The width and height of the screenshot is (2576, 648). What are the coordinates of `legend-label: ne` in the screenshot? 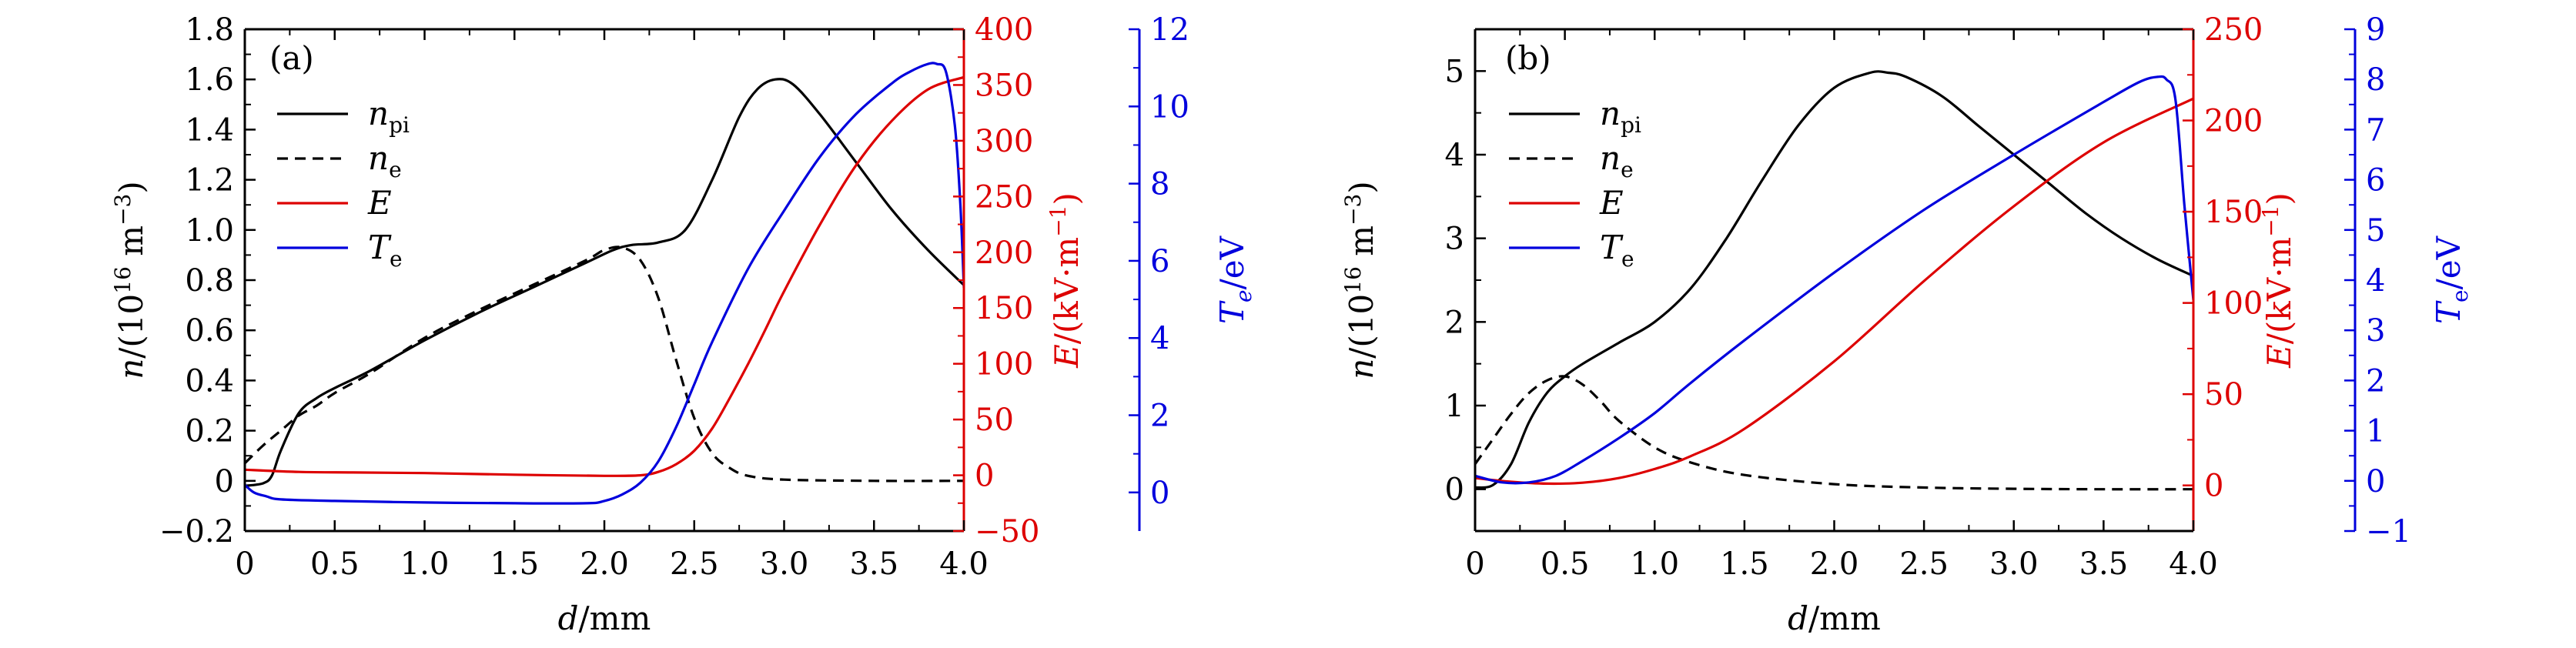 It's located at (1617, 160).